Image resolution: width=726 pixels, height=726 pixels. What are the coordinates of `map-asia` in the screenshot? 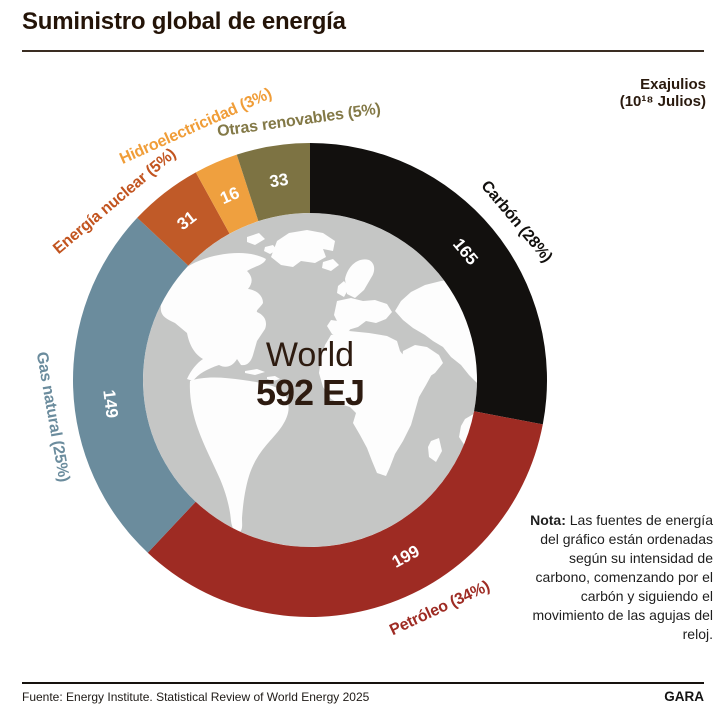 It's located at (436, 331).